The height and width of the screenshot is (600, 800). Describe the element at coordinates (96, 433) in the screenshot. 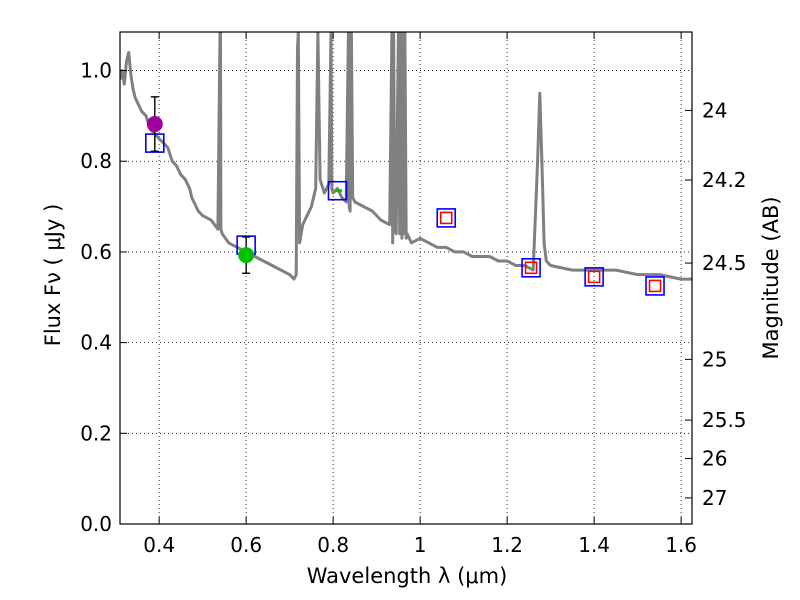

I see `y-tick-label: 0.2` at that location.